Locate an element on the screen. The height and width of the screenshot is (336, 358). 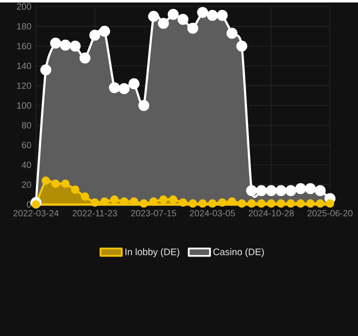
y-tick-label: 100 is located at coordinates (24, 105).